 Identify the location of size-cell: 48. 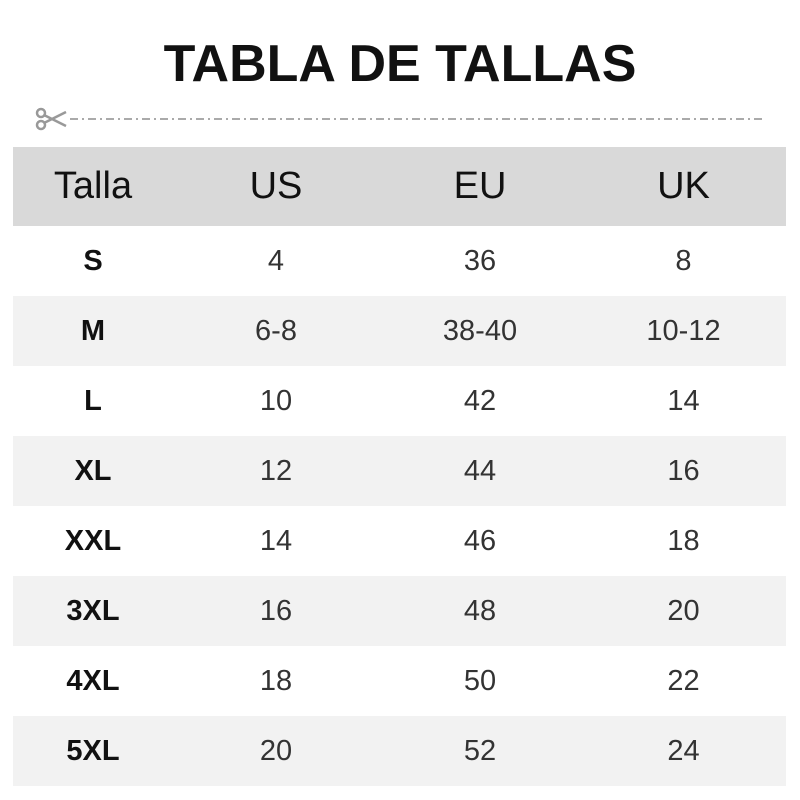
(480, 610).